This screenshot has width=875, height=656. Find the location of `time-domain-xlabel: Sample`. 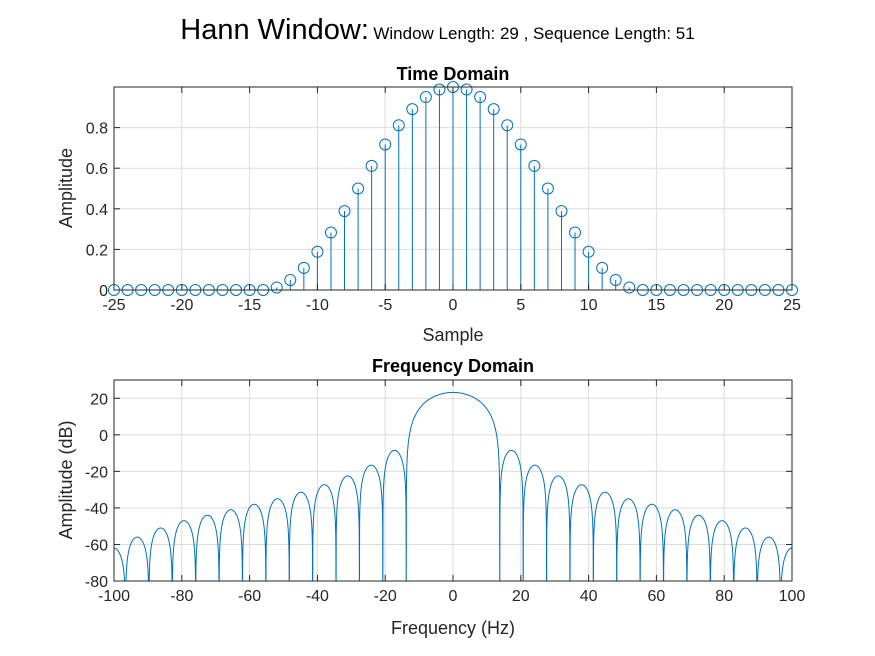

time-domain-xlabel: Sample is located at coordinates (452, 335).